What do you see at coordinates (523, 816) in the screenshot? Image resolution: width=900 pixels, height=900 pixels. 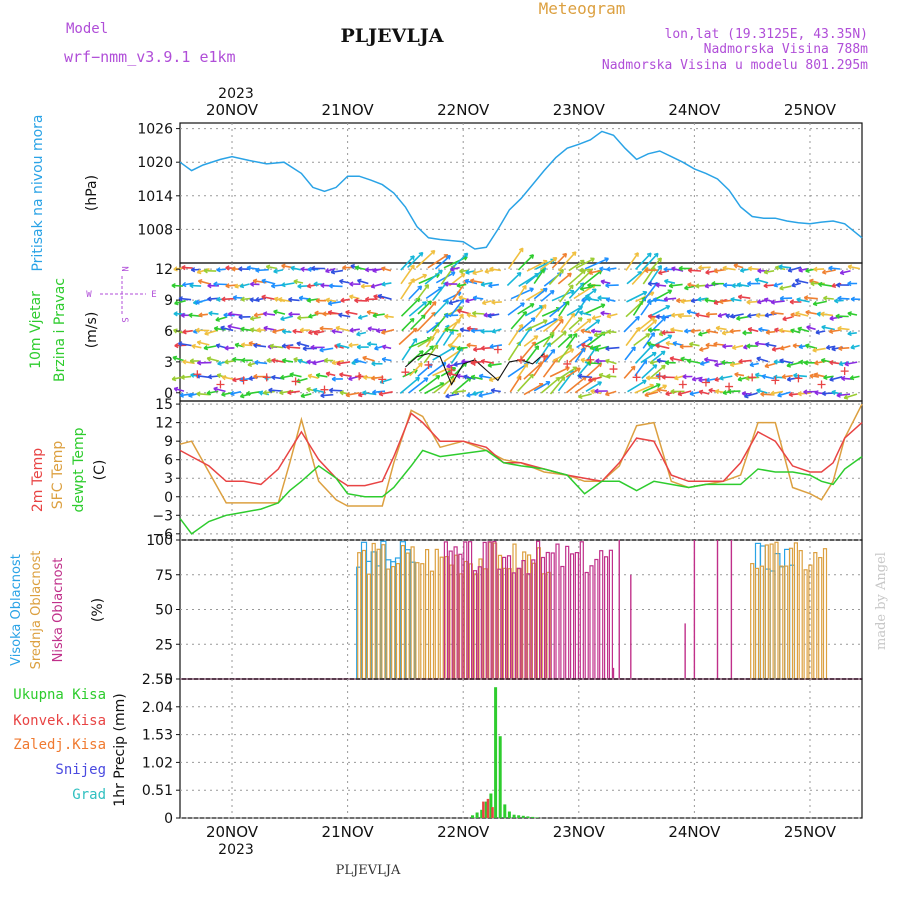 I see `precip-bar` at bounding box center [523, 816].